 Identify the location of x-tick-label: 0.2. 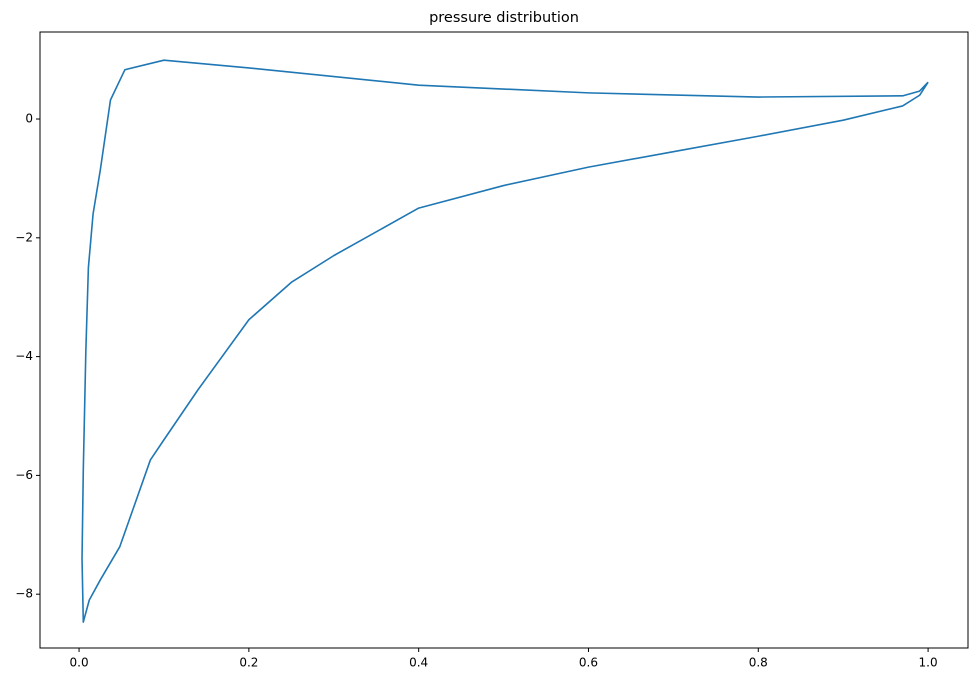
(248, 663).